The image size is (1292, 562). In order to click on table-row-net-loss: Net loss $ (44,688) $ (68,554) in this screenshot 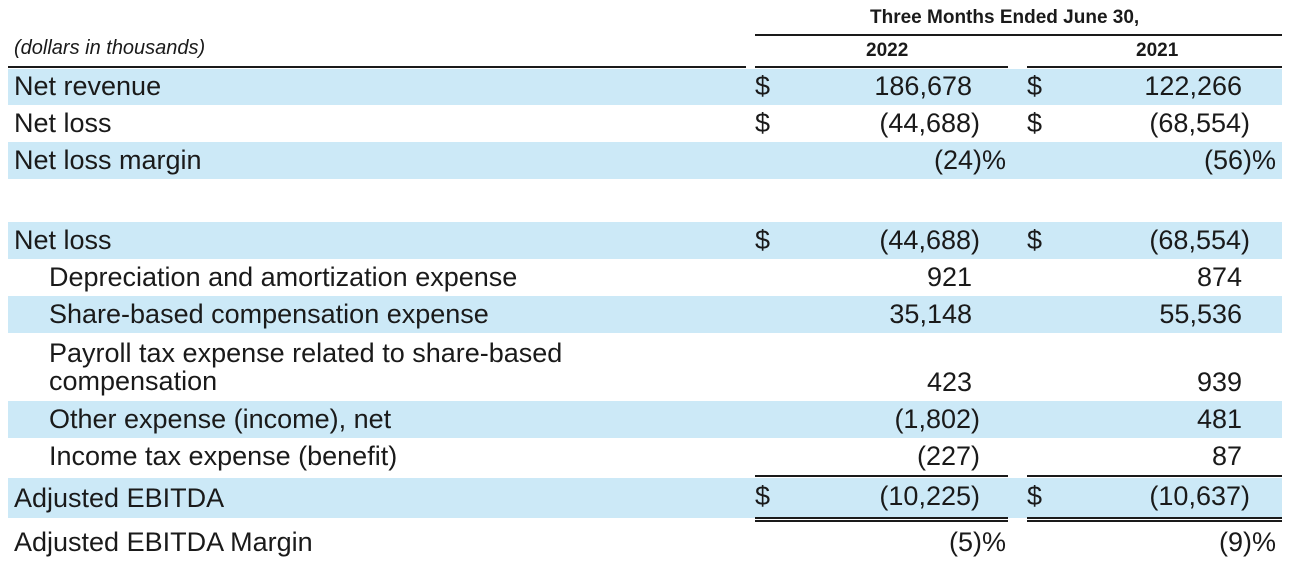, I will do `click(645, 123)`.